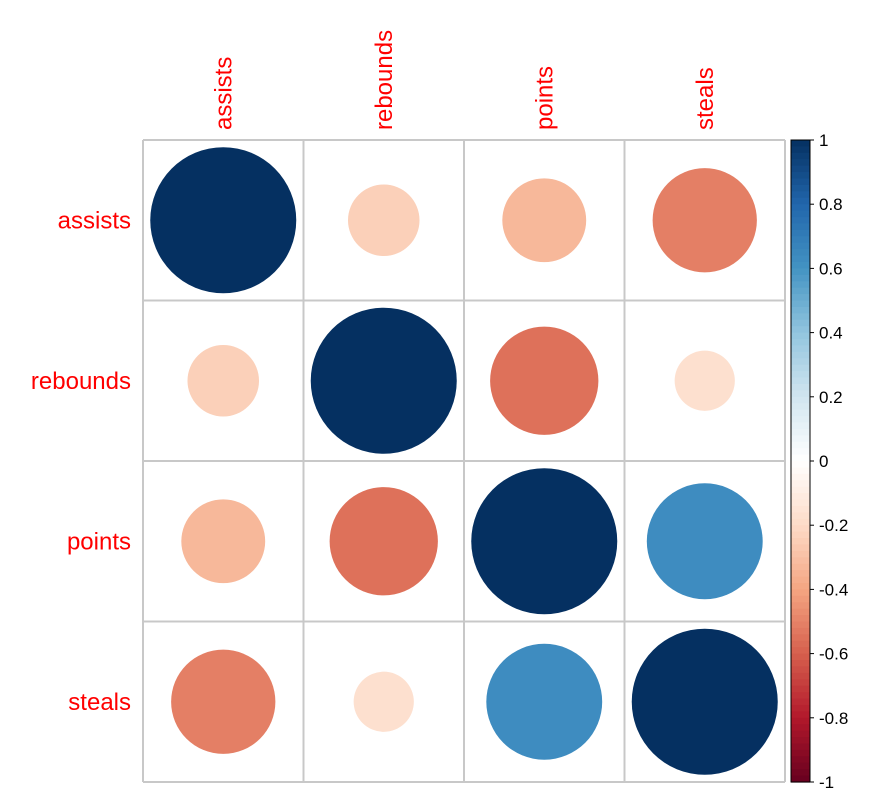 This screenshot has width=879, height=812. Describe the element at coordinates (544, 380) in the screenshot. I see `correlation-circle-rebounds-points` at that location.